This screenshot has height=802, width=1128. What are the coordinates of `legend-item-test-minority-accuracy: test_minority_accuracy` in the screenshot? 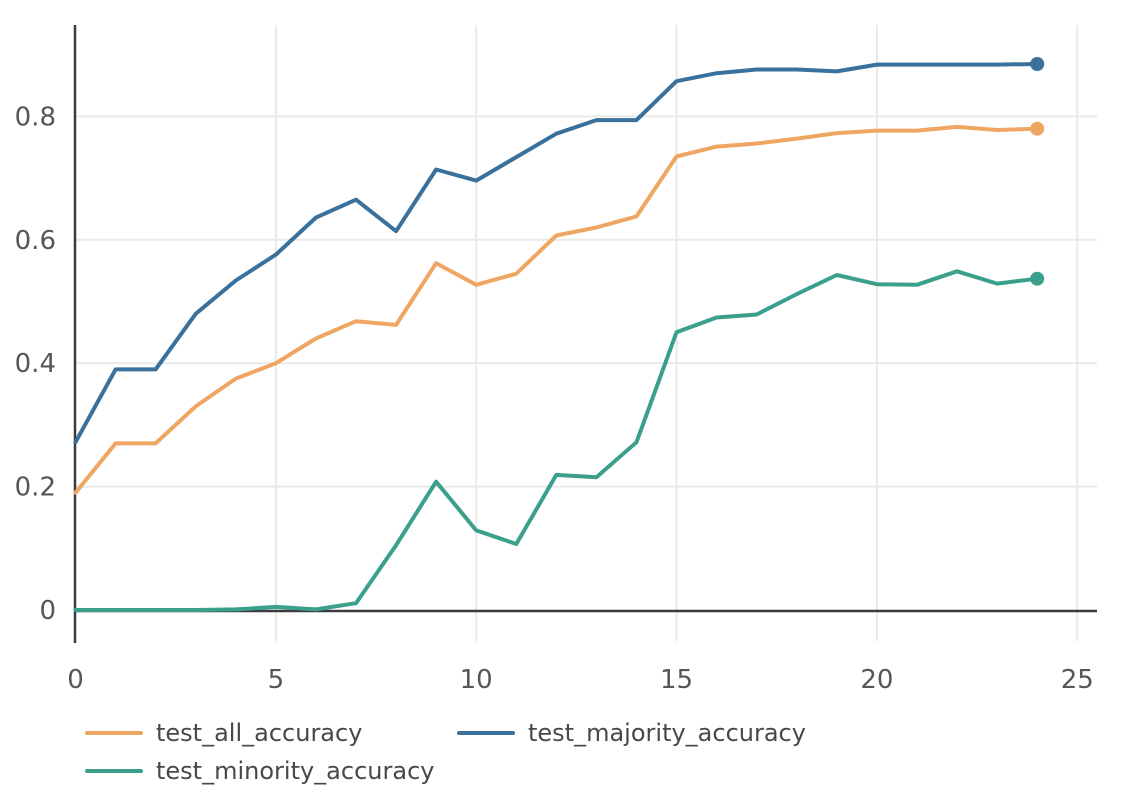 It's located at (259, 771).